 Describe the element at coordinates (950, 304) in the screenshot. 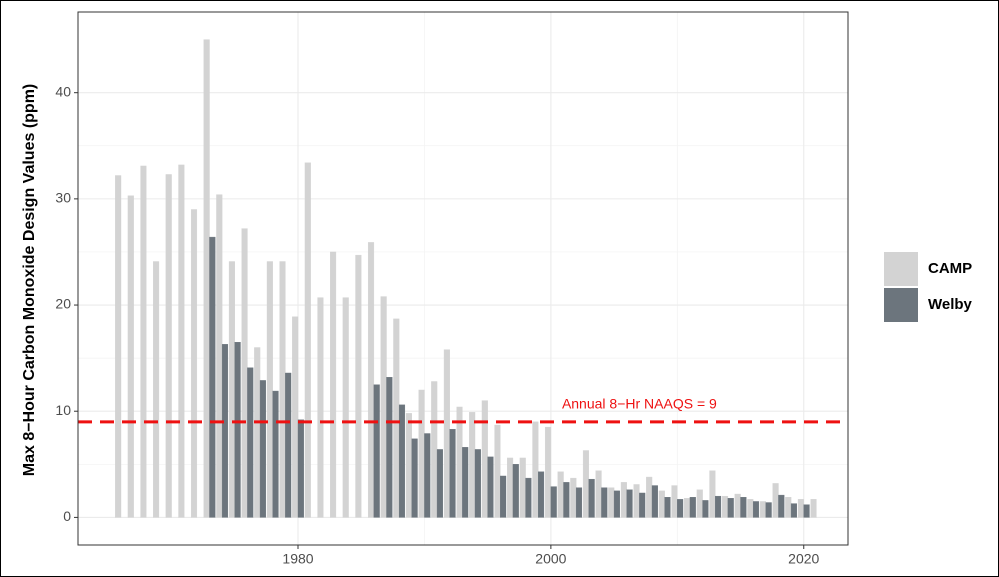

I see `legend-label: Welby` at that location.